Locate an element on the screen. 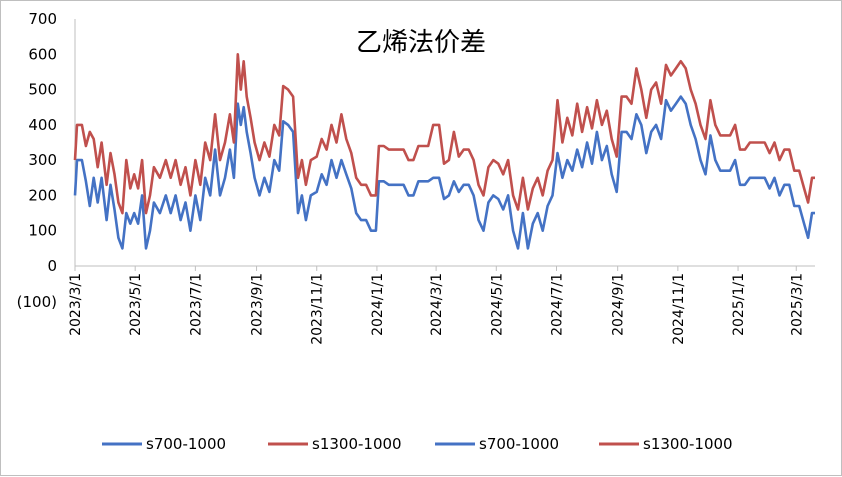  x-tick-label: 2024/5/1 is located at coordinates (497, 304).